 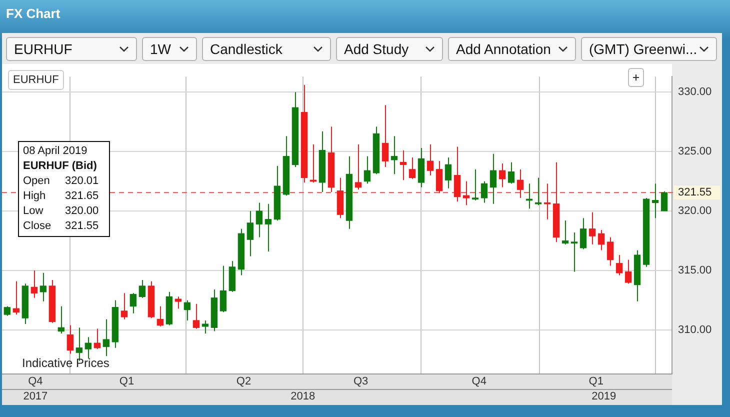 I want to click on annotation: 08 April 2019, so click(x=55, y=151).